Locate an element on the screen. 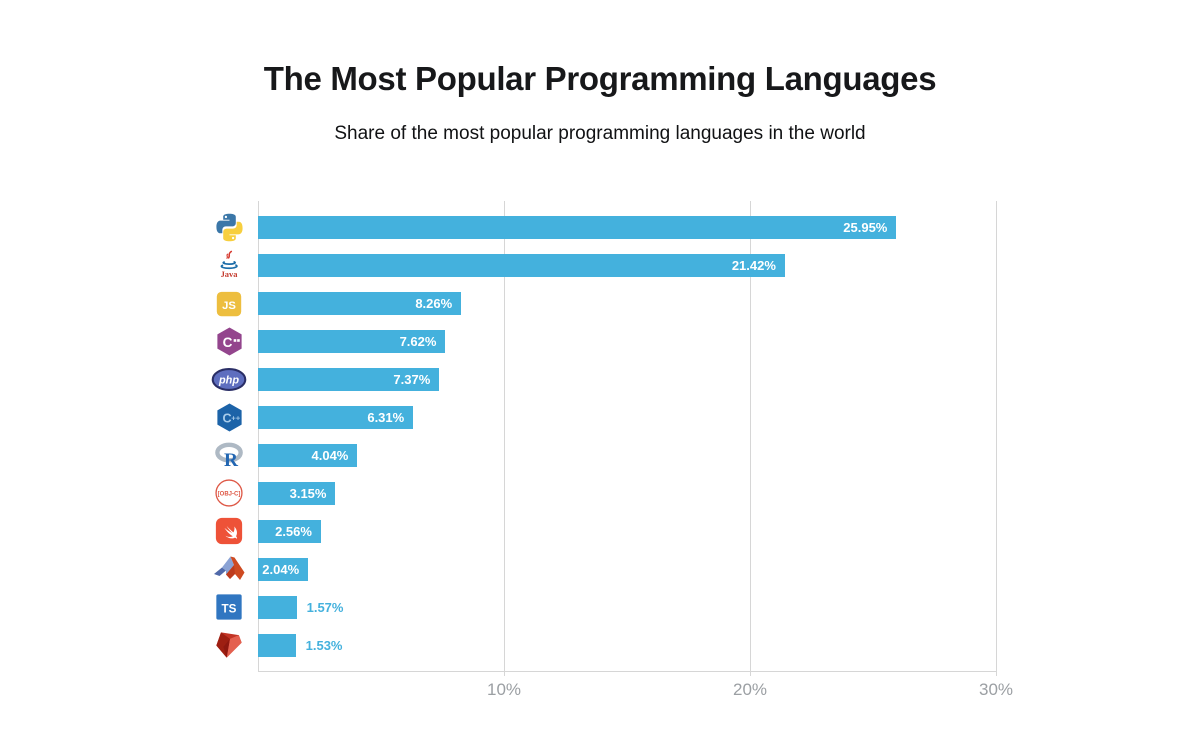 This screenshot has width=1200, height=756. x-tick-label-10: 10% is located at coordinates (504, 689).